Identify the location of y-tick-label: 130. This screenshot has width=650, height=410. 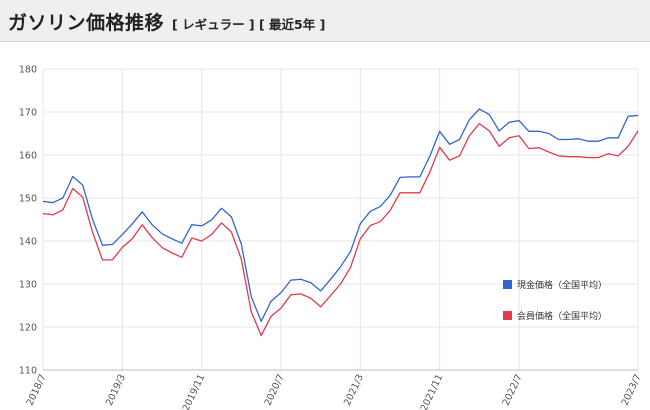
(28, 285).